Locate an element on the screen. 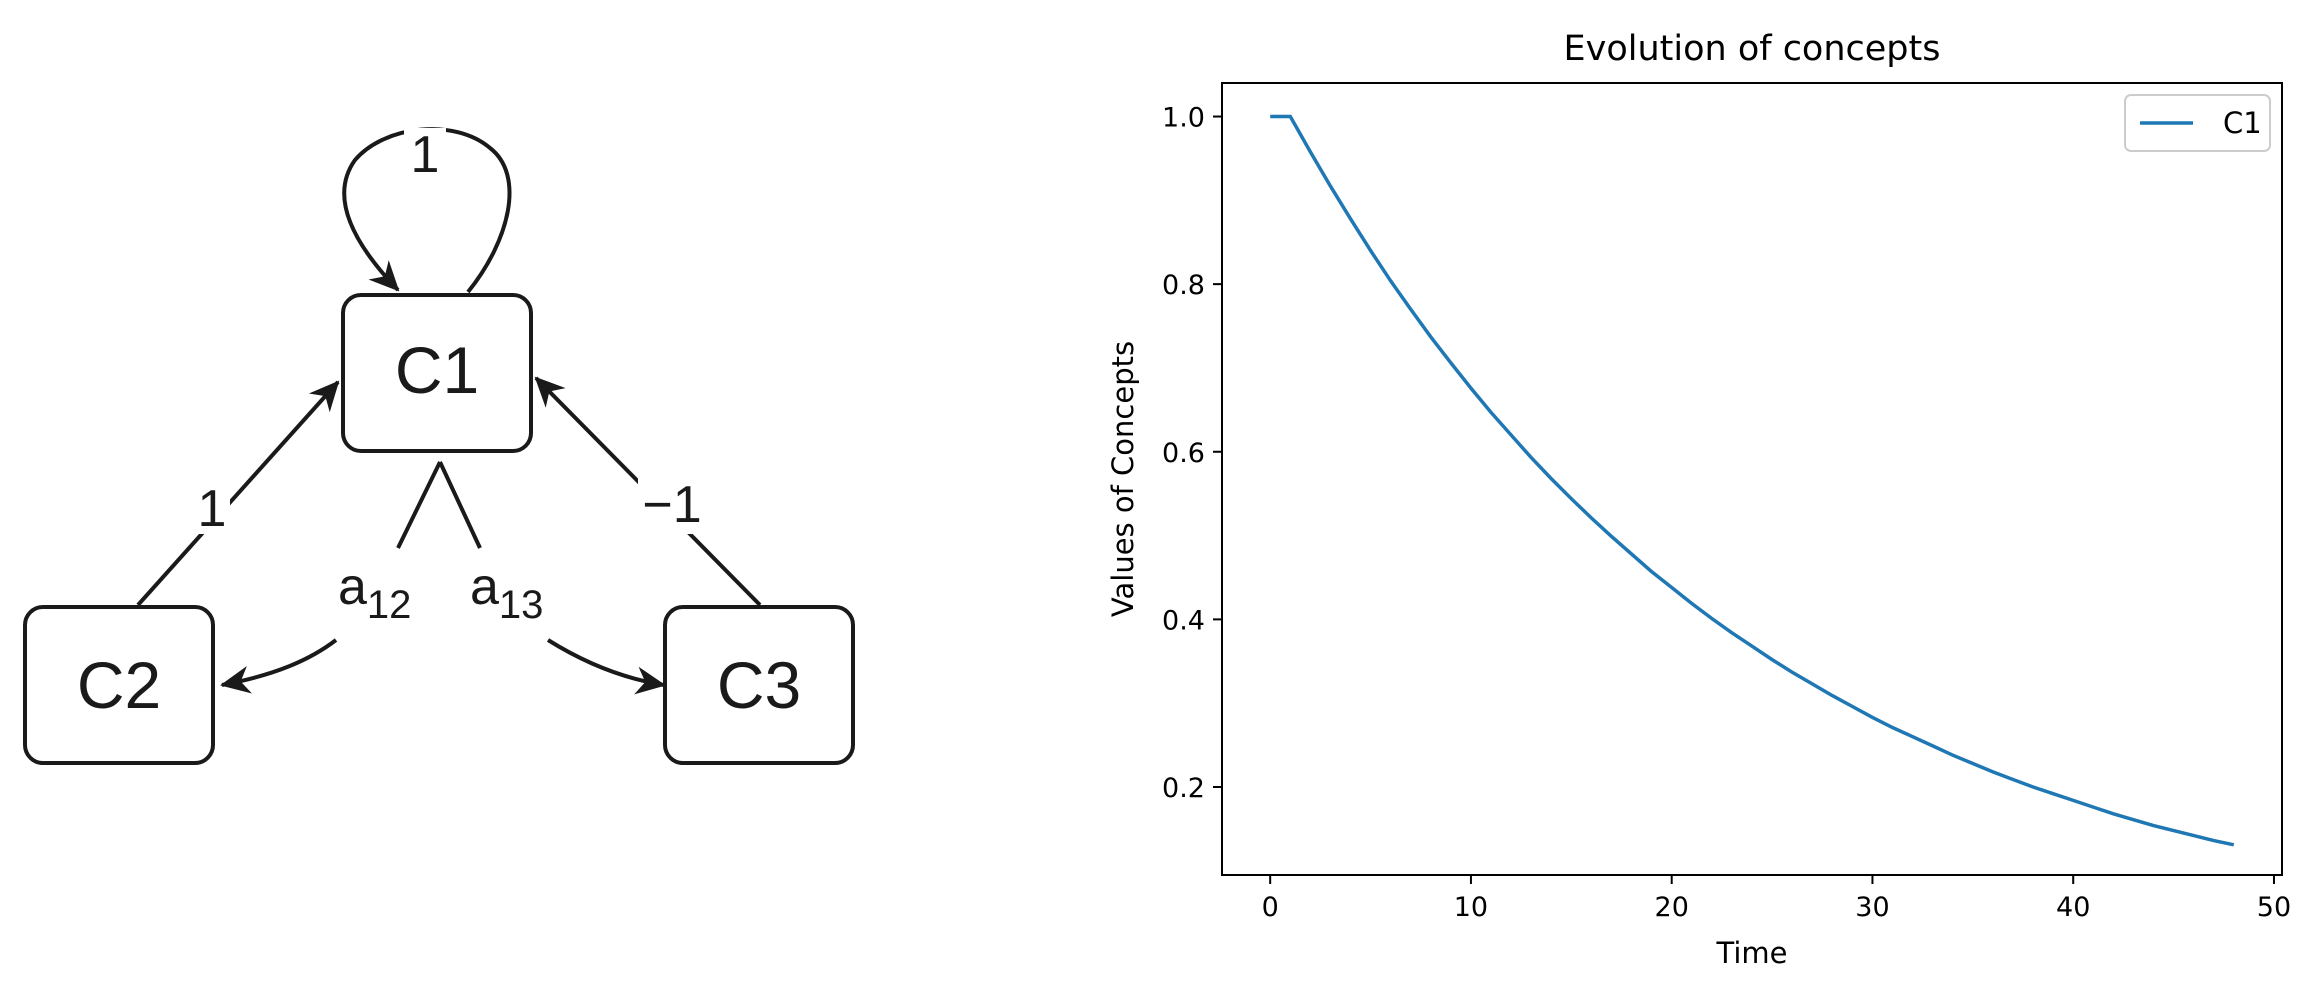  y-tick-label: 0.8 is located at coordinates (1183, 285).